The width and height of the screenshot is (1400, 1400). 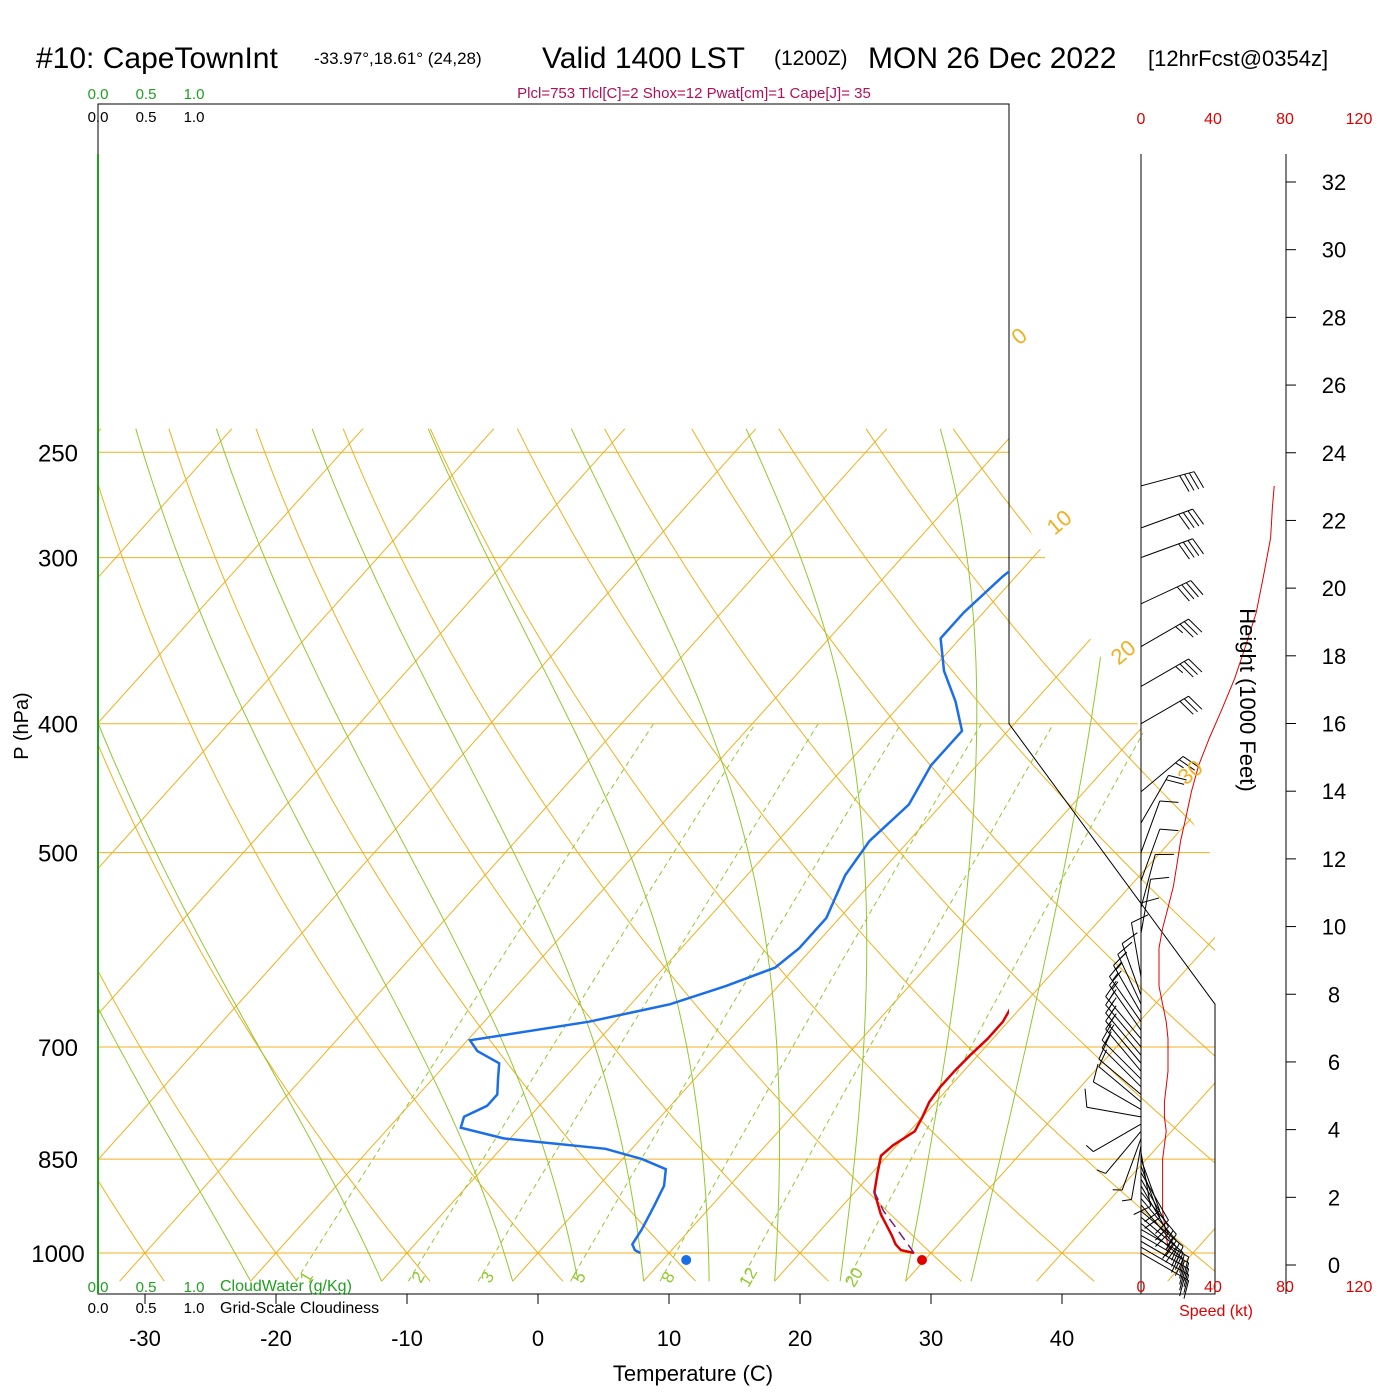 What do you see at coordinates (1334, 317) in the screenshot?
I see `height-tick-label-28: 28` at bounding box center [1334, 317].